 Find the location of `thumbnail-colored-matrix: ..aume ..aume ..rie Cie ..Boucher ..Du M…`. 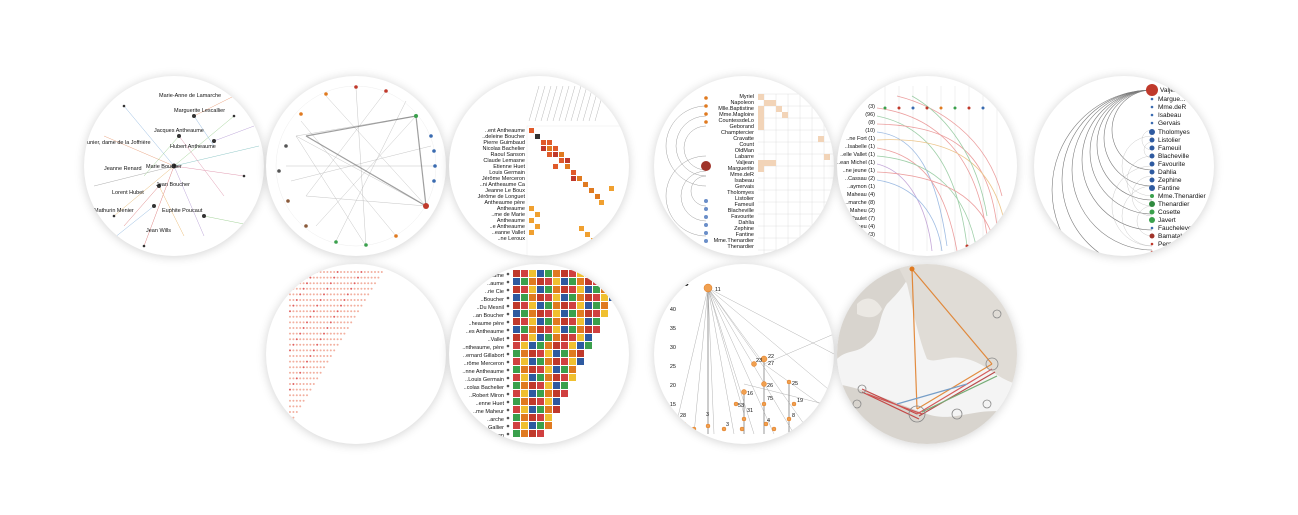

thumbnail-colored-matrix: ..aume ..aume ..rie Cie ..Boucher ..Du M… is located at coordinates (539, 354).